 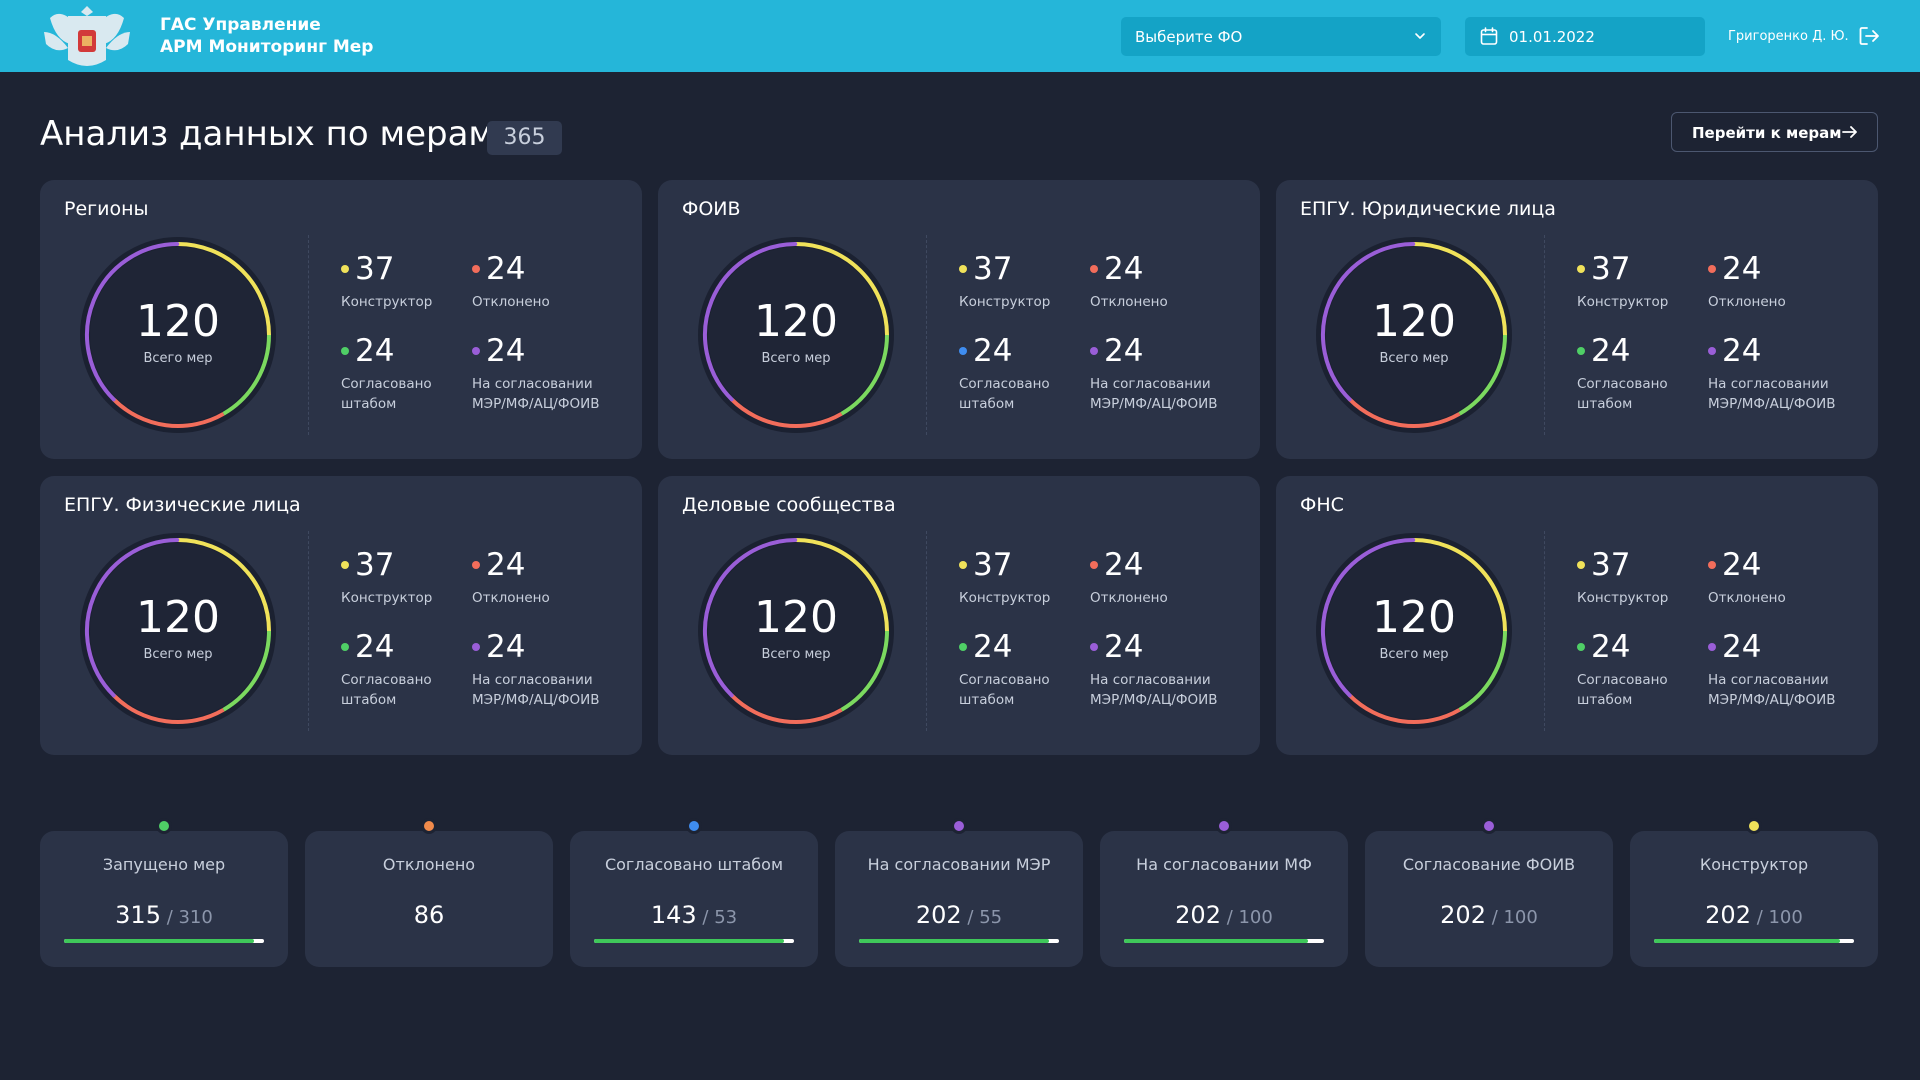 What do you see at coordinates (1585, 36) in the screenshot?
I see `date-picker: 01.01.2022` at bounding box center [1585, 36].